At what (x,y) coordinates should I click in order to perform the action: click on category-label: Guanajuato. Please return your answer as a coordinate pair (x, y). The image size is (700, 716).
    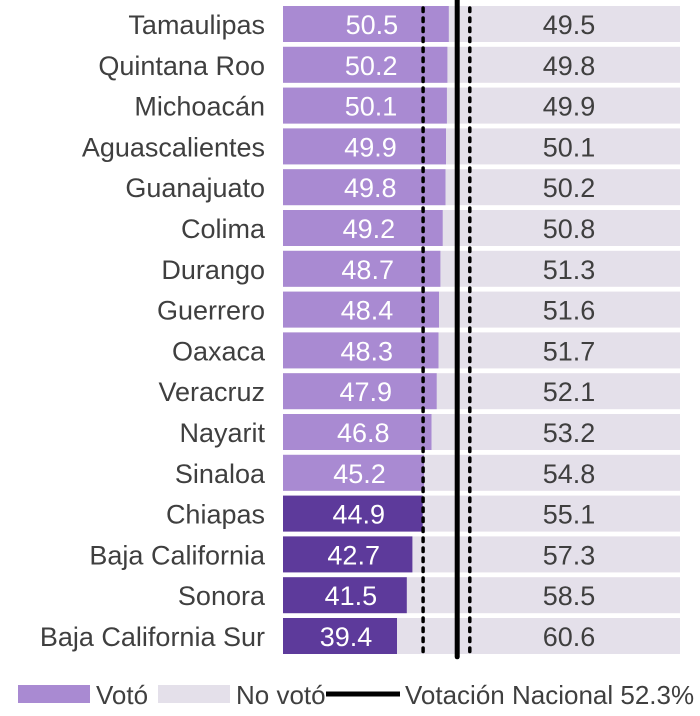
    Looking at the image, I should click on (195, 188).